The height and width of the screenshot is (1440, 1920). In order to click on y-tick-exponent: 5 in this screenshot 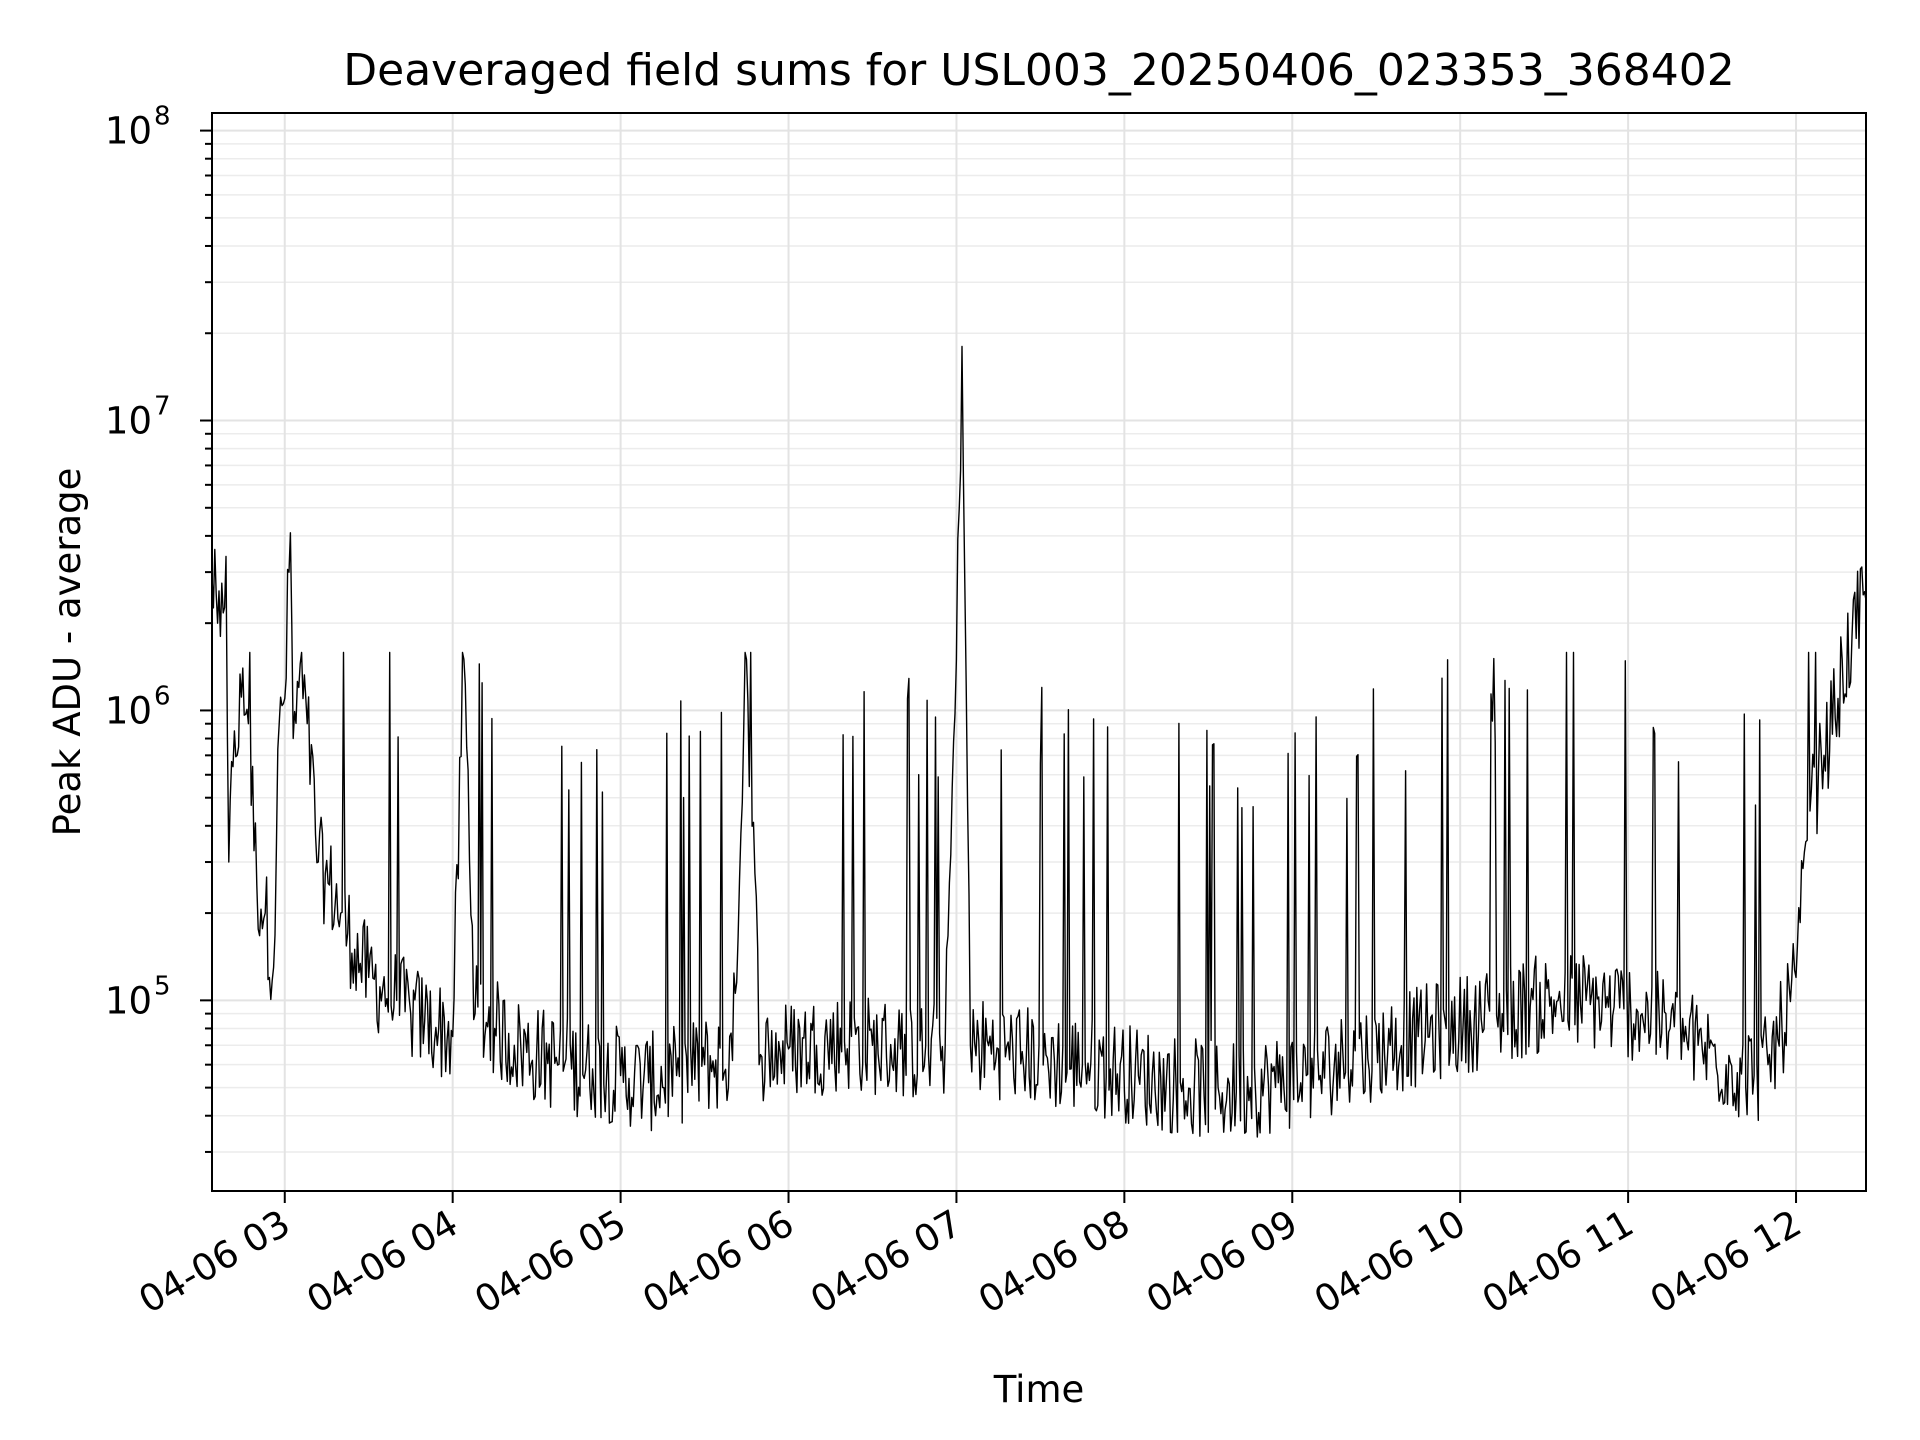, I will do `click(162, 986)`.